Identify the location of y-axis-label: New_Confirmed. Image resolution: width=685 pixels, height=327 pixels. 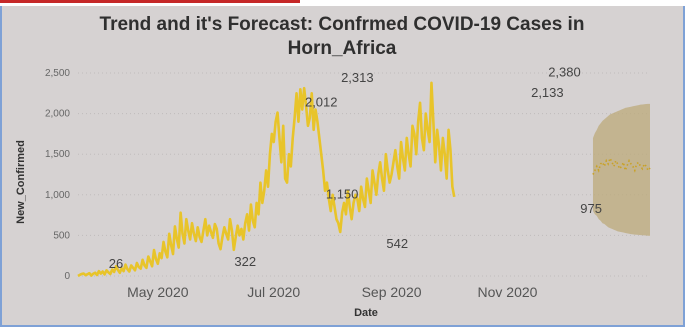
(21, 182).